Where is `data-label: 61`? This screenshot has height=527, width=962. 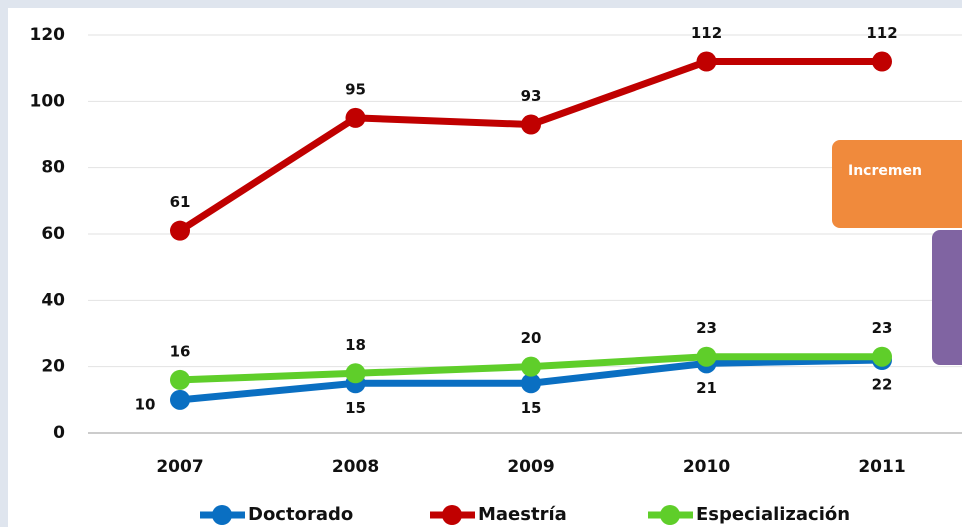 data-label: 61 is located at coordinates (180, 202).